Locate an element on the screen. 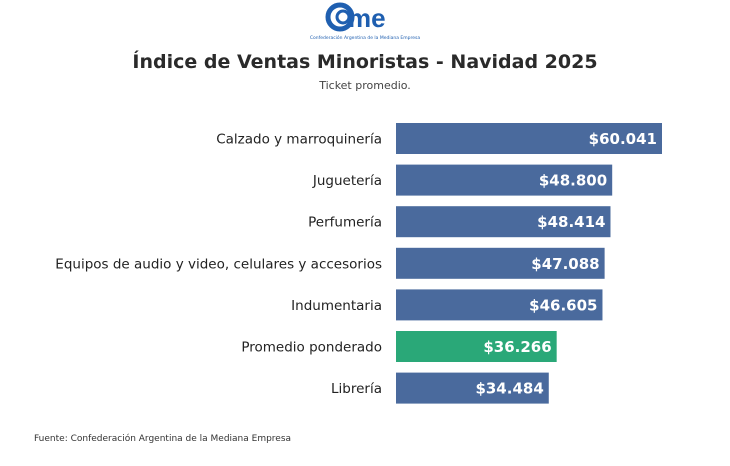 The image size is (730, 466). data-label: $34.484 is located at coordinates (509, 389).